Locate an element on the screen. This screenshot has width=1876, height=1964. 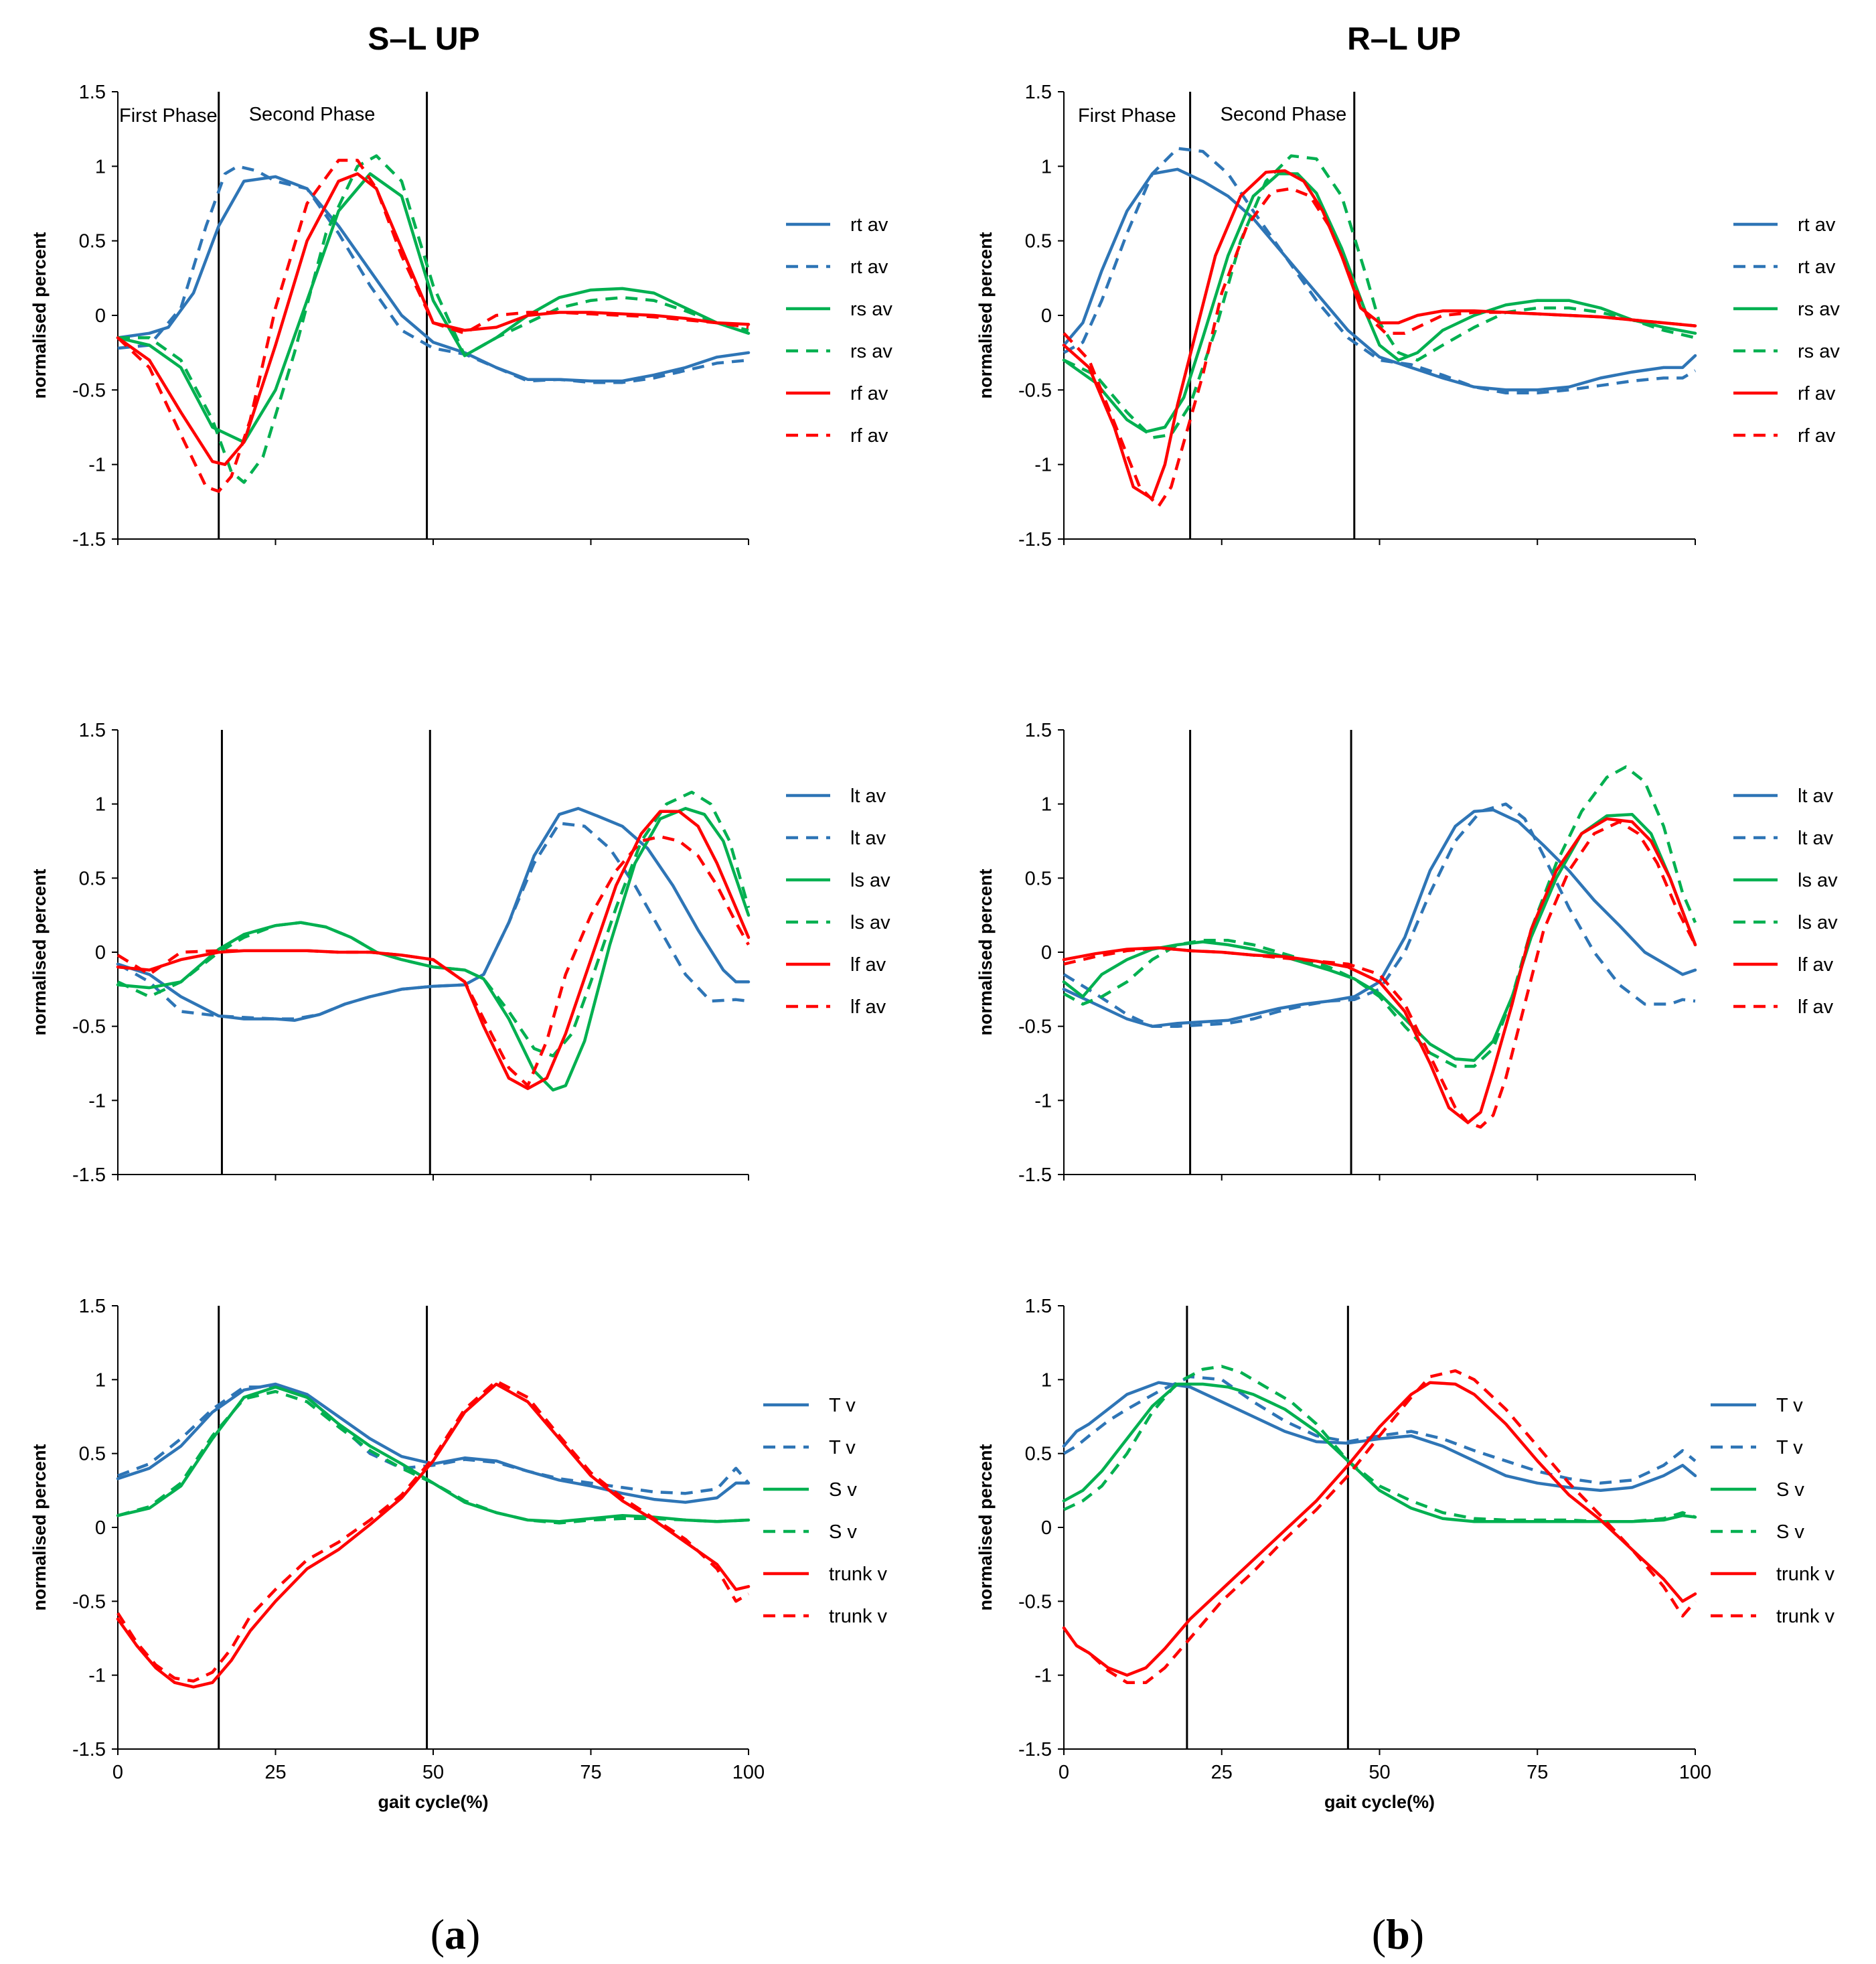
phase-label-second: Second Phase is located at coordinates (312, 114).